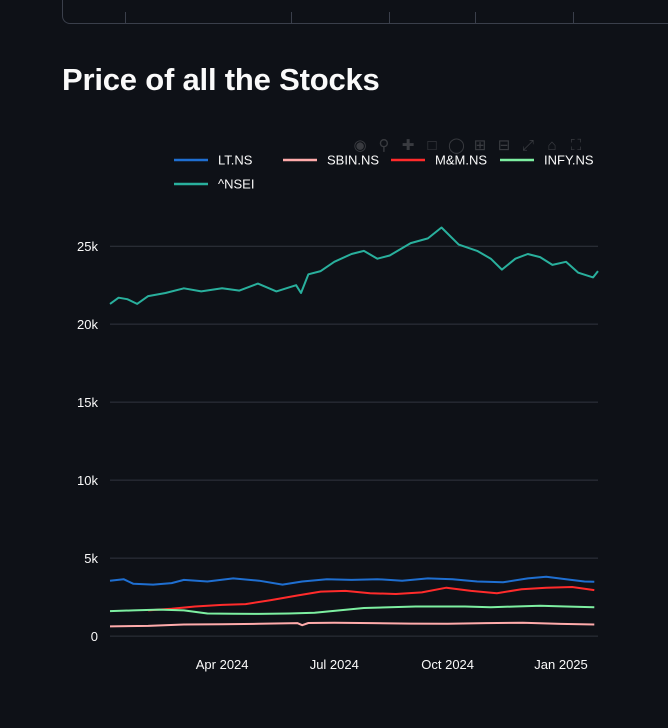 The image size is (668, 728). I want to click on page-title: Price of all the Stocks, so click(221, 79).